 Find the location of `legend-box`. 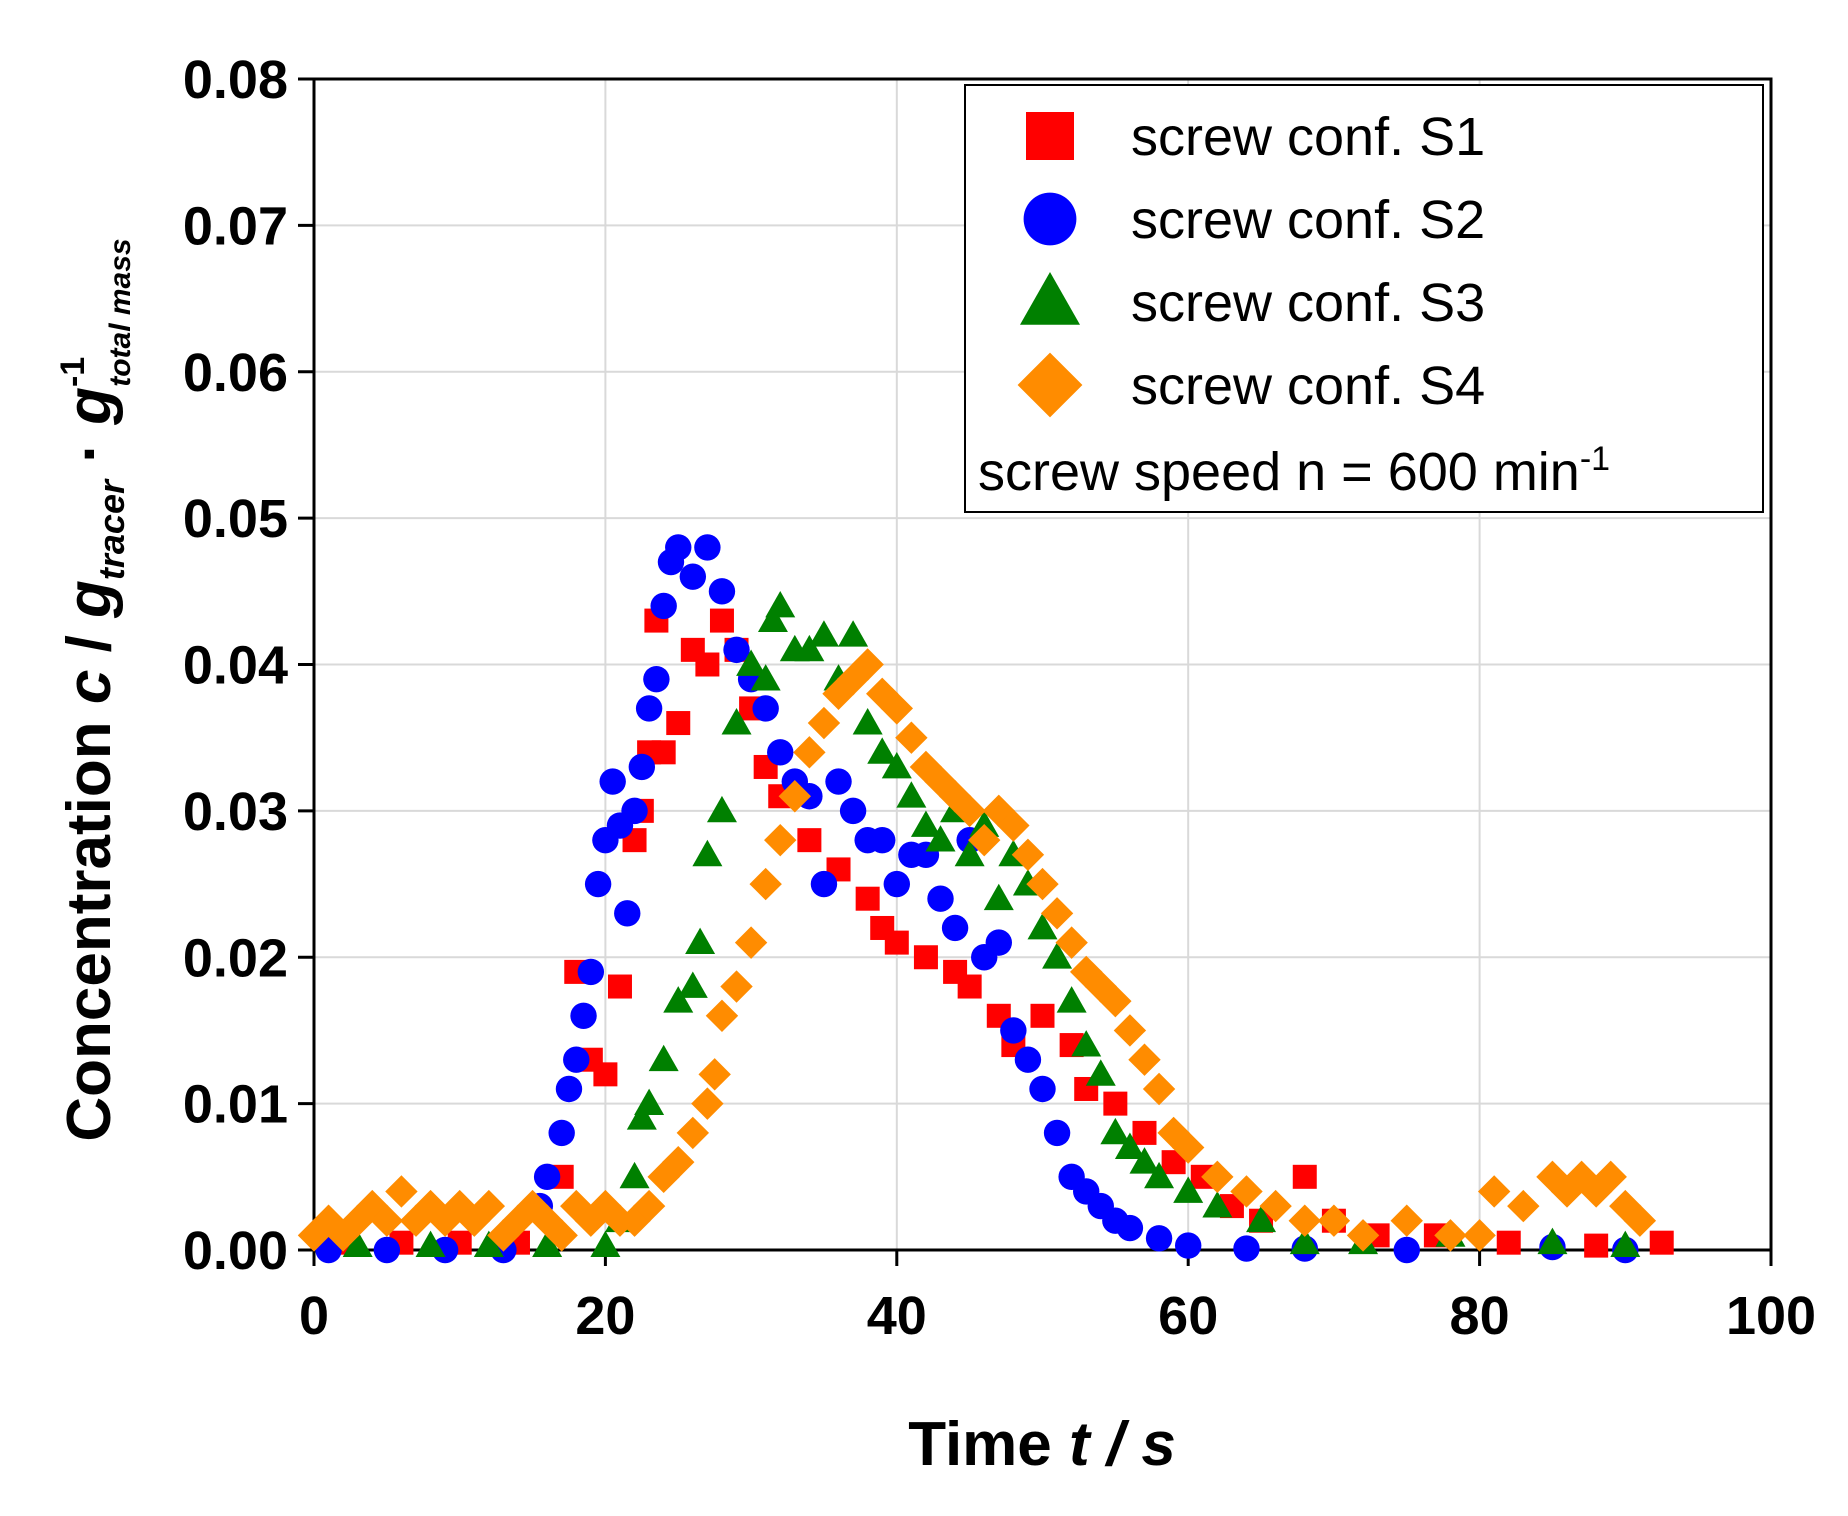

legend-box is located at coordinates (1364, 298).